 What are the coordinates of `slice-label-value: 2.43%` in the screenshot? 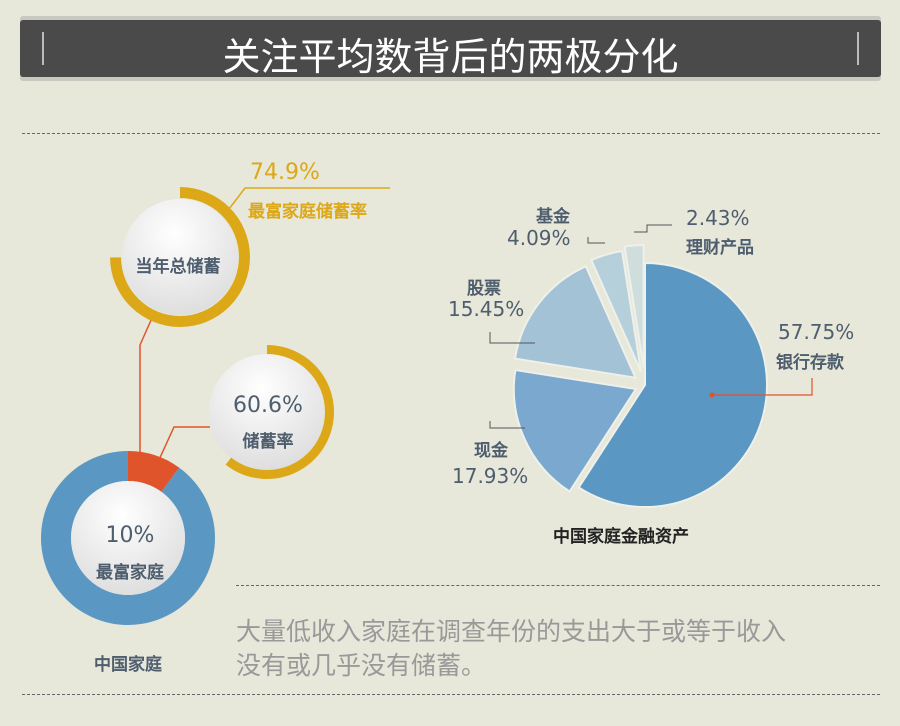 It's located at (718, 218).